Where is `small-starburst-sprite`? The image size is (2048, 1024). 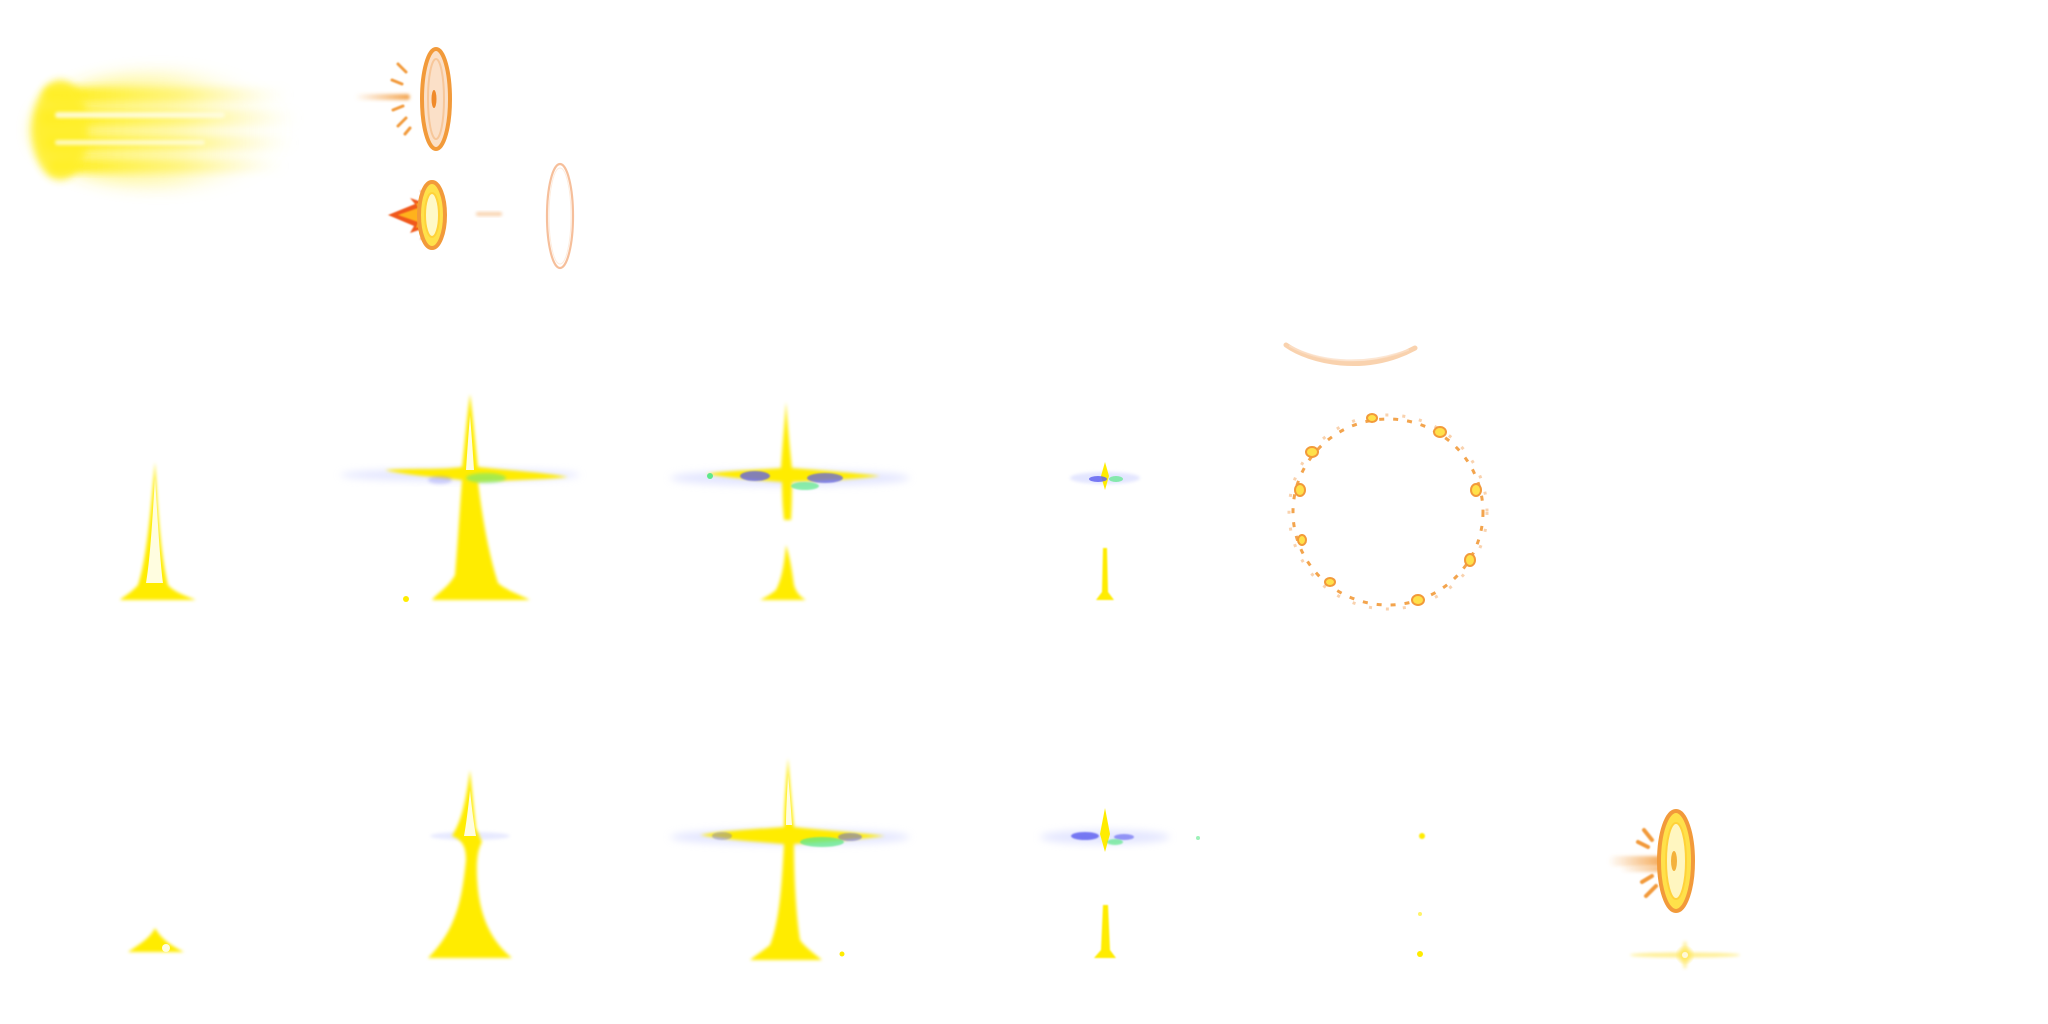 small-starburst-sprite is located at coordinates (1685, 955).